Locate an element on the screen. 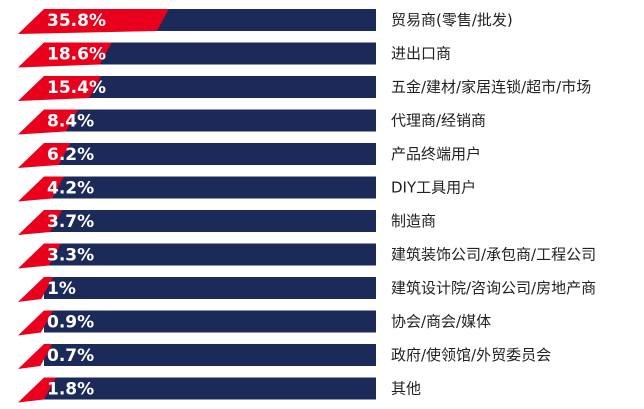 The width and height of the screenshot is (644, 409). category-label: 贸易商(零售/批发) is located at coordinates (452, 20).